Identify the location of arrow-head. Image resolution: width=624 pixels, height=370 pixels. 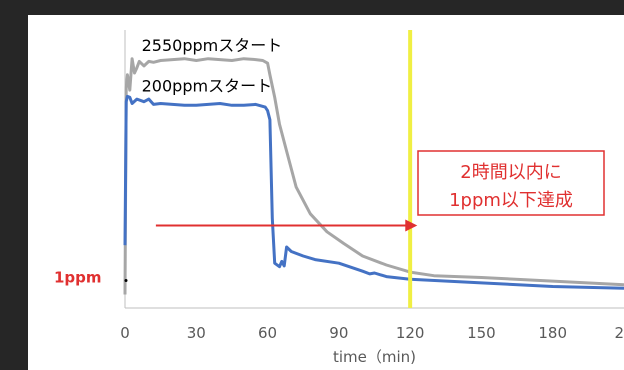
(411, 225).